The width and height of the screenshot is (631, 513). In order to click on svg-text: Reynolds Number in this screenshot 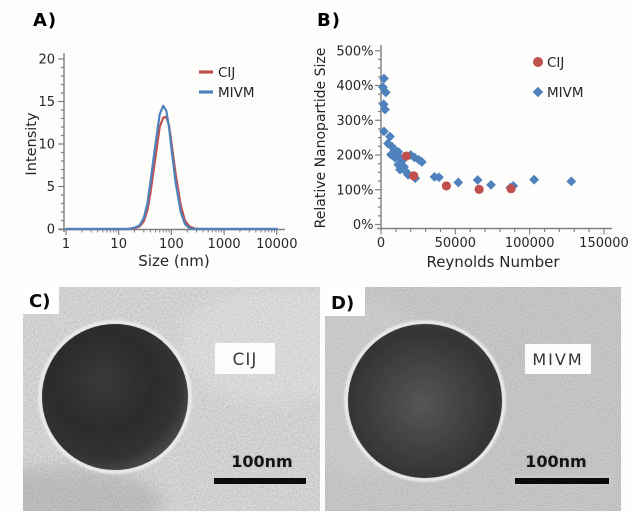, I will do `click(493, 262)`.